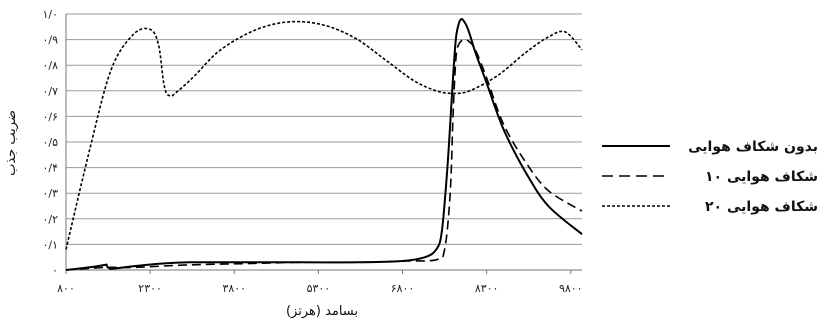 The image size is (830, 326). I want to click on x-tick-label: ۹۸۰۰, so click(571, 288).